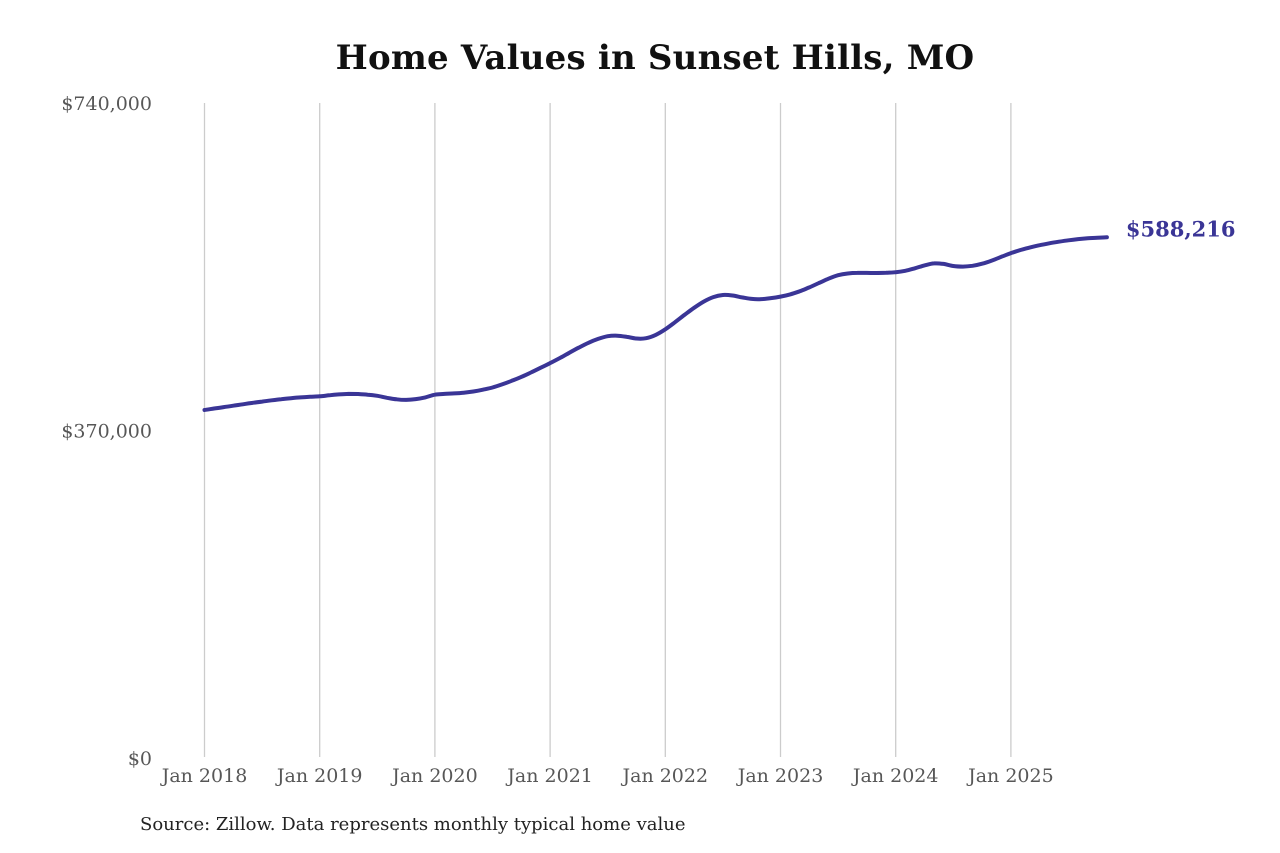 This screenshot has height=853, width=1280. Describe the element at coordinates (549, 776) in the screenshot. I see `x-axis-tick-label: Jan 2021` at that location.